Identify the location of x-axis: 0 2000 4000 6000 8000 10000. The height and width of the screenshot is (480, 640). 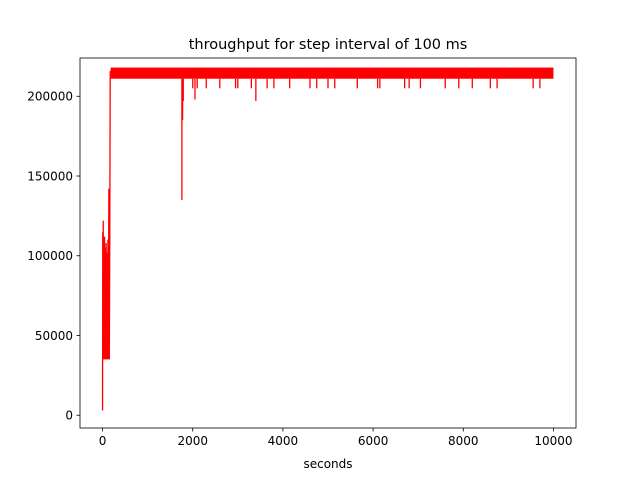
(336, 438).